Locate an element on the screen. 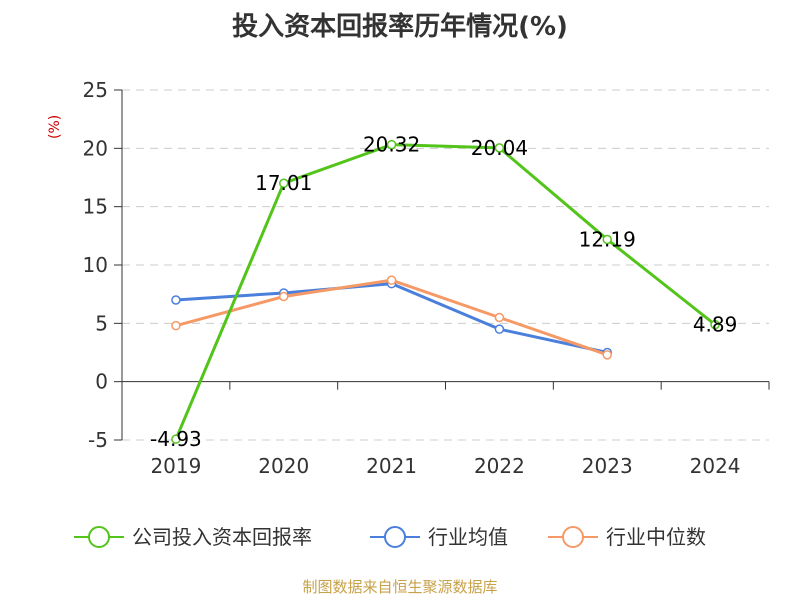  y-tick-label: 20 is located at coordinates (95, 148).